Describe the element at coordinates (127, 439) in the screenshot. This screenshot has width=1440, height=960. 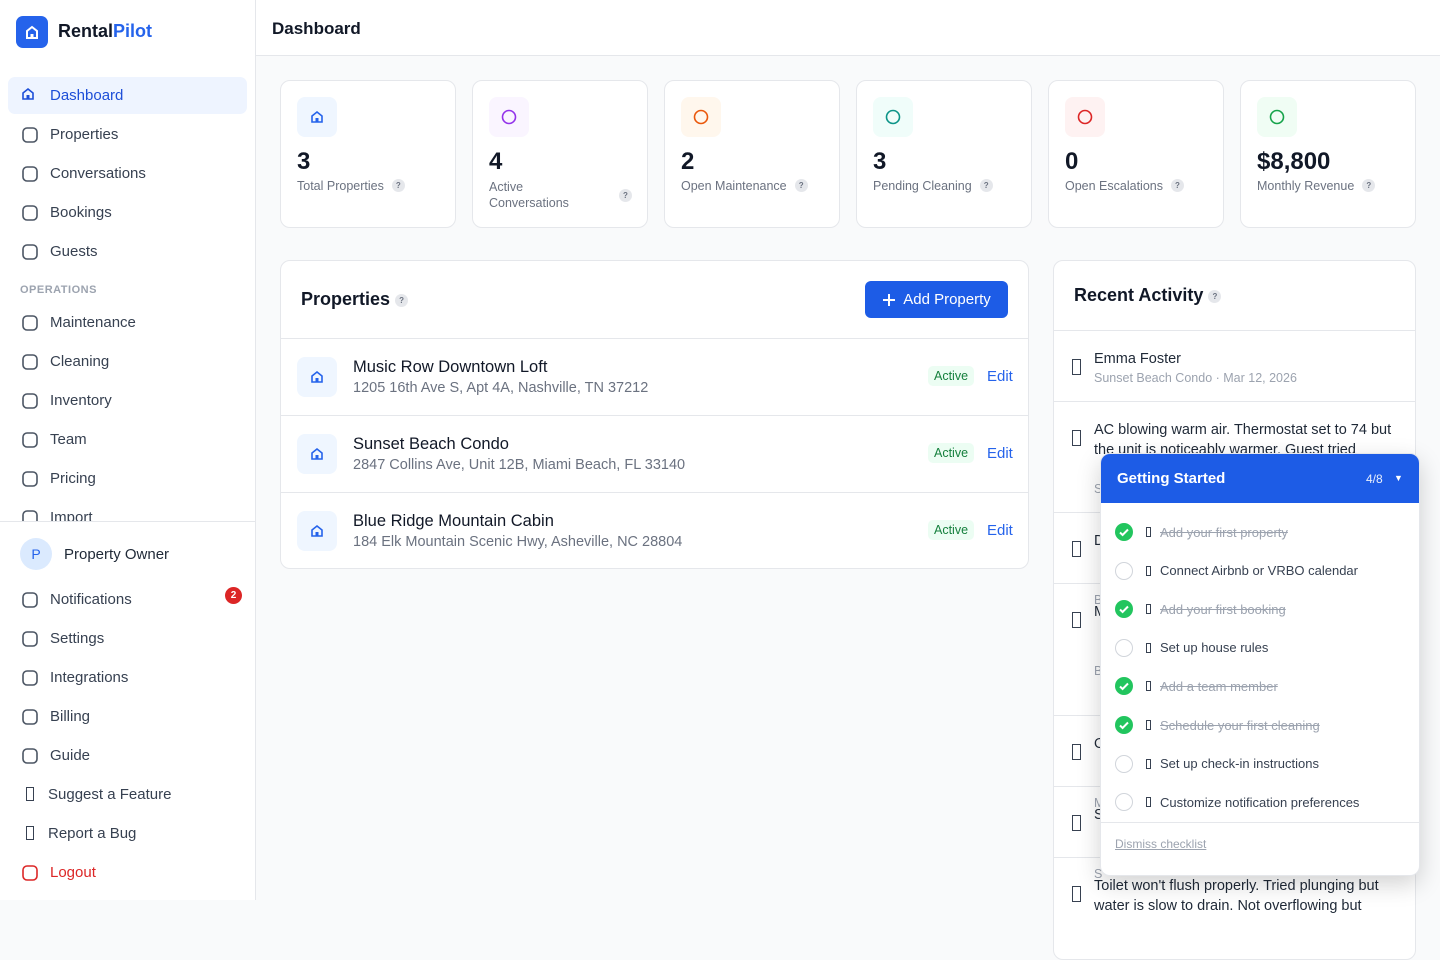
I see `nav-item: Team` at that location.